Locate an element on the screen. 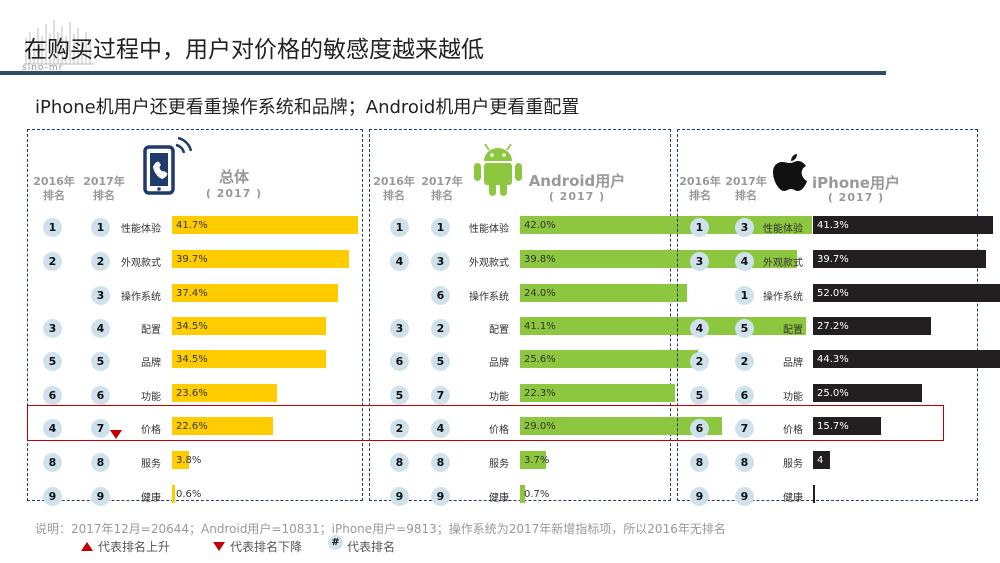  category-label: 品牌 is located at coordinates (499, 363).